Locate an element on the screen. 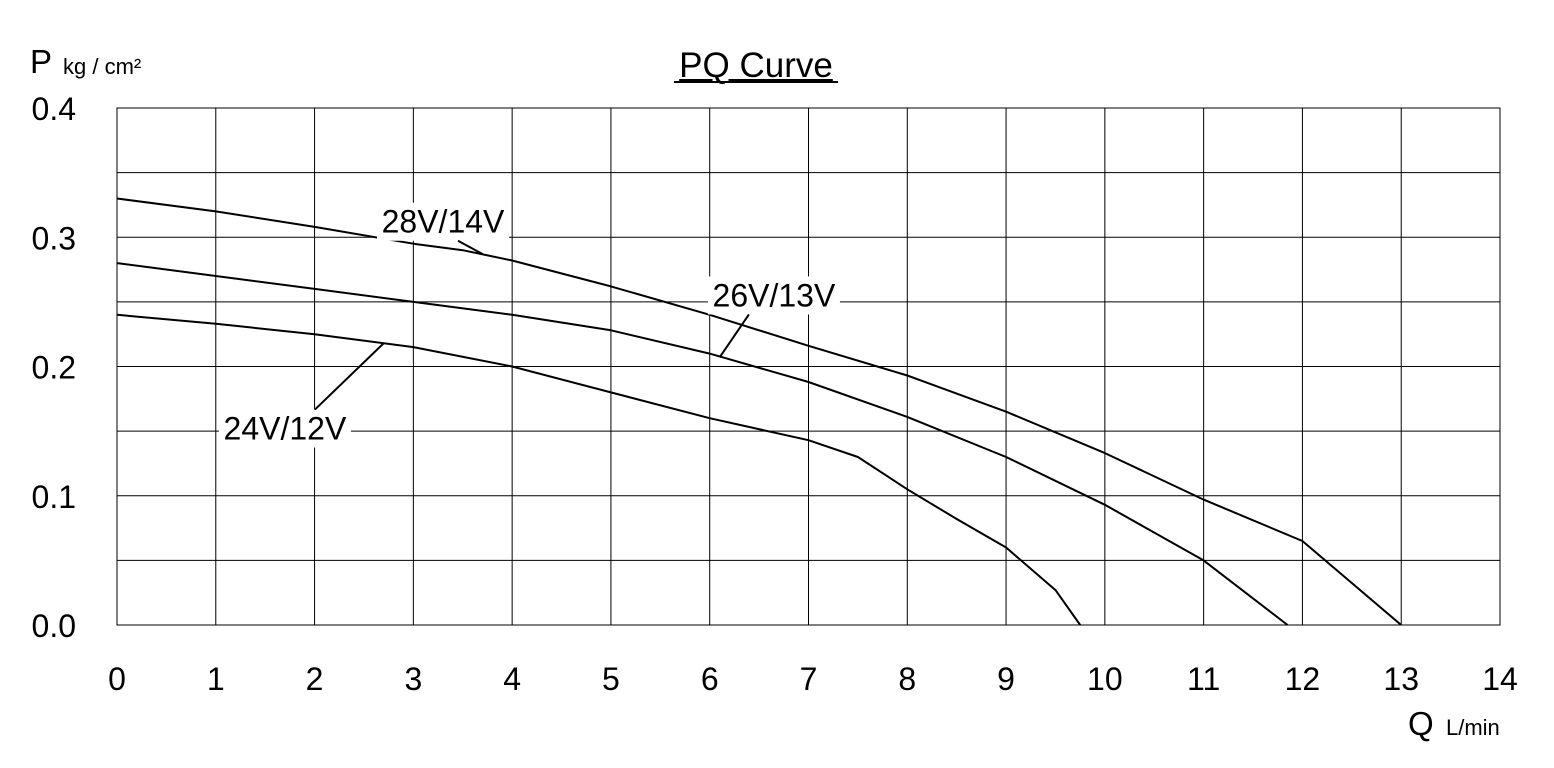 Image resolution: width=1554 pixels, height=768 pixels. y-tick-label: 0.4 is located at coordinates (54, 109).